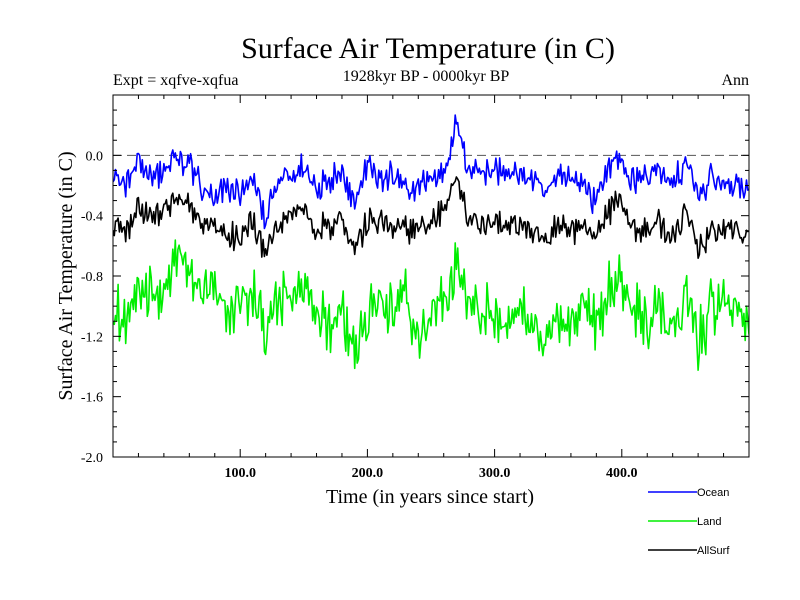 This screenshot has height=600, width=800. What do you see at coordinates (495, 473) in the screenshot?
I see `x-tick-label: 300.0` at bounding box center [495, 473].